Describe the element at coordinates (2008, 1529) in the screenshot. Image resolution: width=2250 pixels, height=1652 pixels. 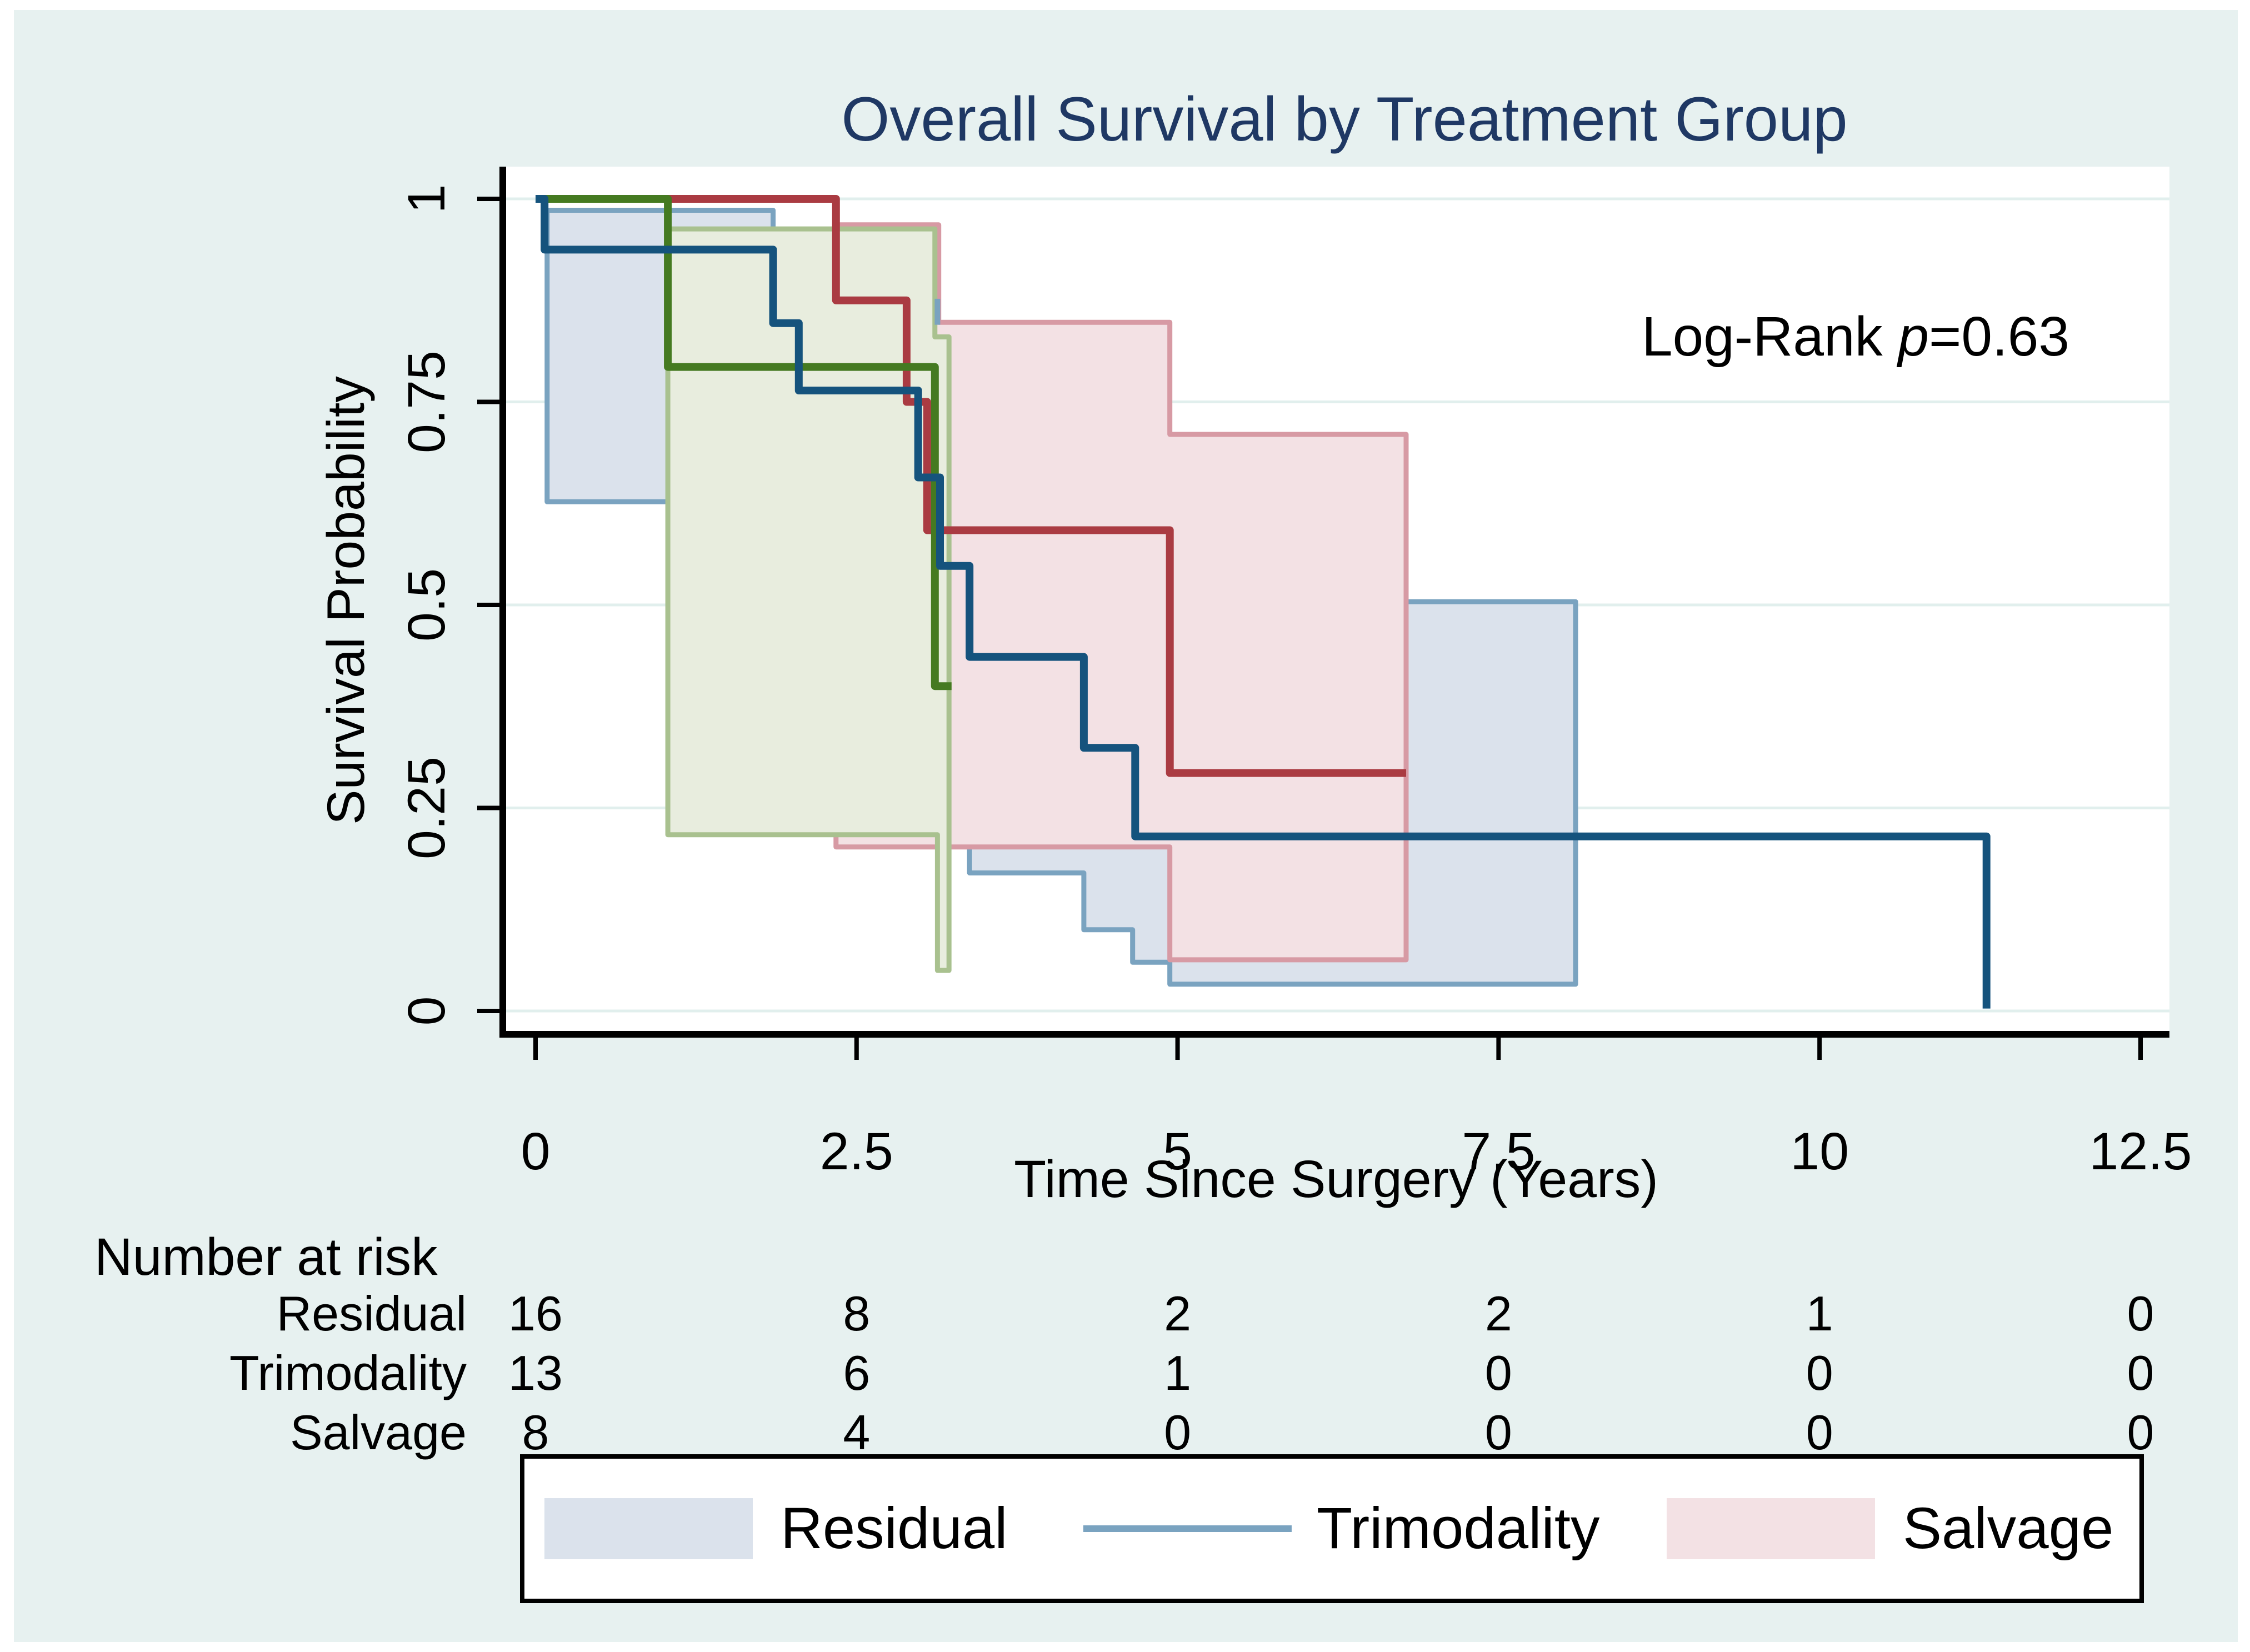
I see `legend-label-salvage: Salvage` at that location.